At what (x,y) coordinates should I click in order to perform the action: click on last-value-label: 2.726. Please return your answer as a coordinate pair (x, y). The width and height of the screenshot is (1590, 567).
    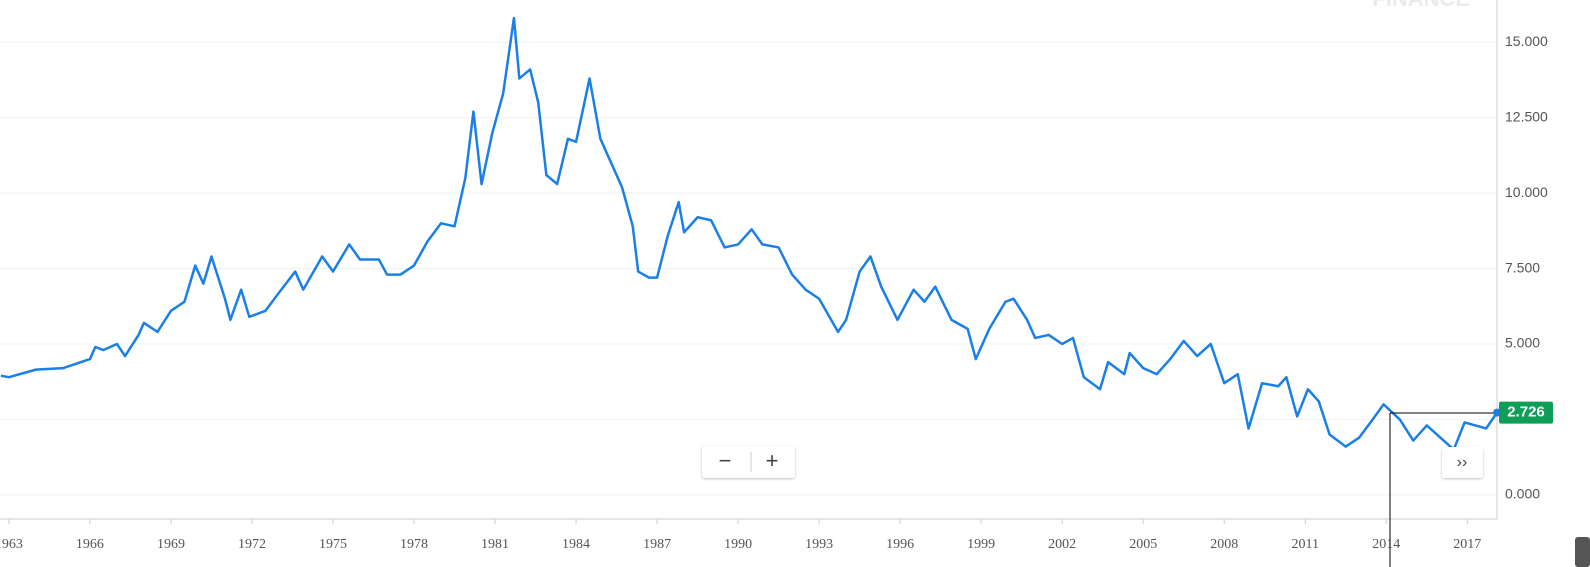
    Looking at the image, I should click on (1526, 412).